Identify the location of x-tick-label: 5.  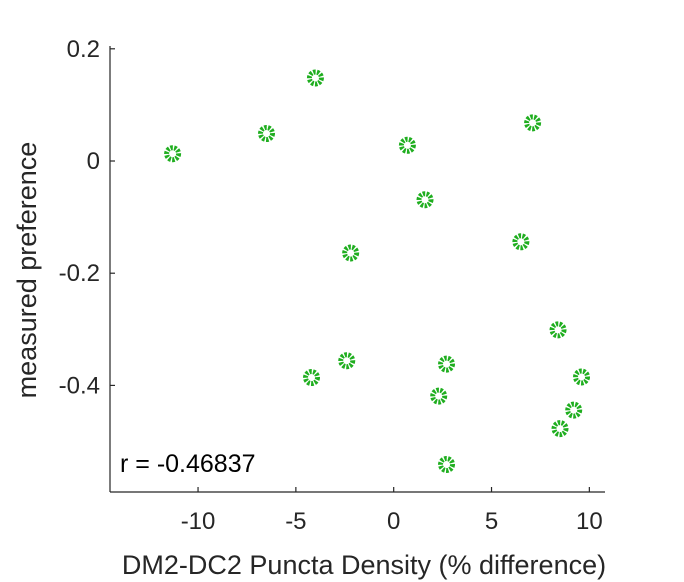
(491, 521).